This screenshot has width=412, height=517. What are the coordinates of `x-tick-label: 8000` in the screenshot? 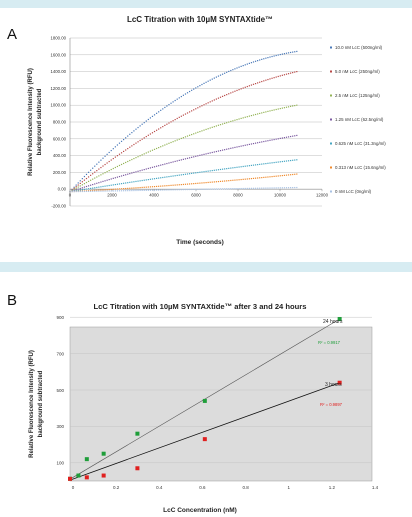 It's located at (238, 195).